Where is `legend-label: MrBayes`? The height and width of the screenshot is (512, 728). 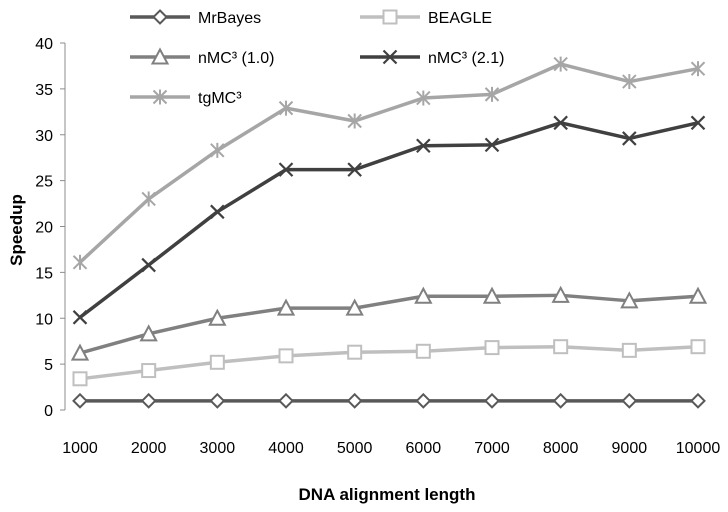
legend-label: MrBayes is located at coordinates (229, 18).